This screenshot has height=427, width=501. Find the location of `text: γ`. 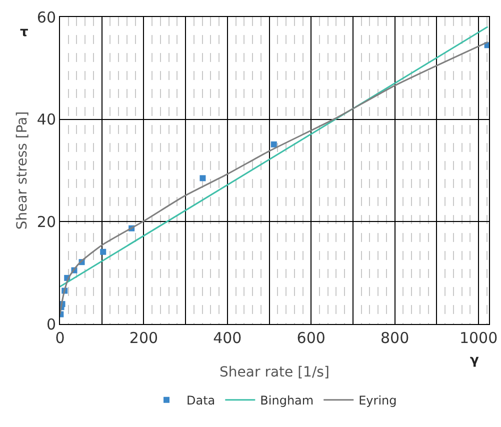

text: γ is located at coordinates (474, 360).